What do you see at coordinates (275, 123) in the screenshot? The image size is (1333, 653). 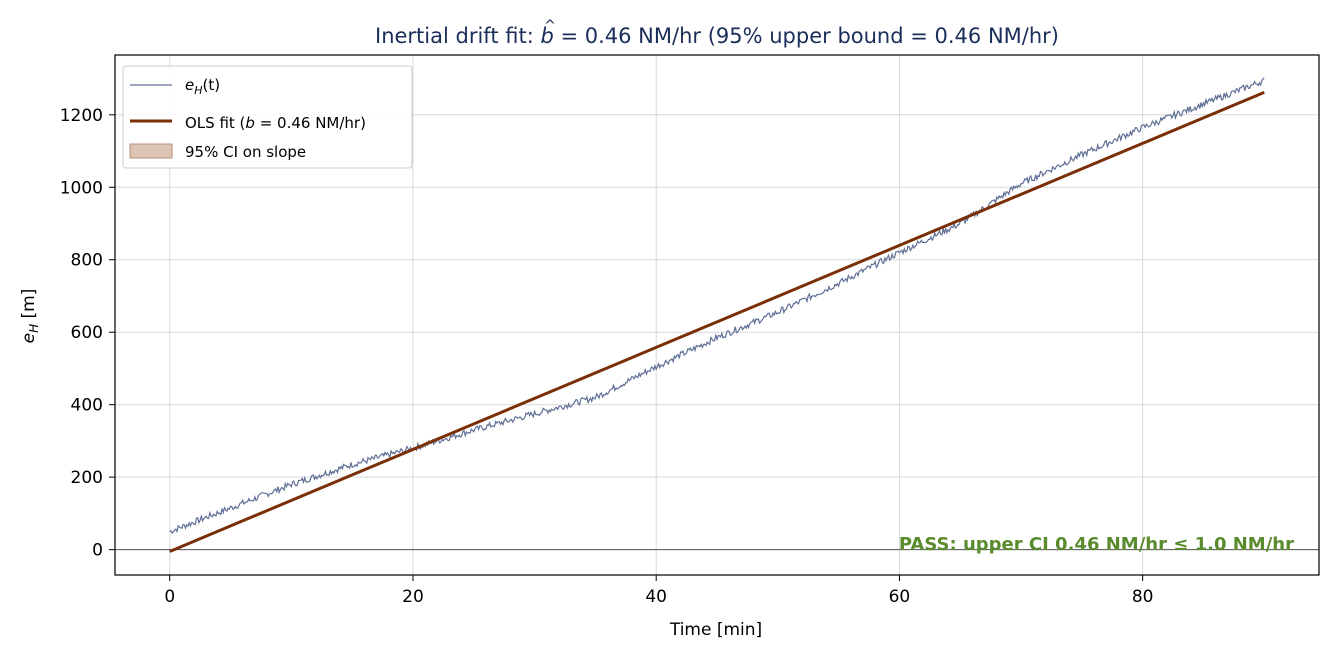 I see `legend-label-fit: OLS fit (b = 0.46 NM/hr)` at bounding box center [275, 123].